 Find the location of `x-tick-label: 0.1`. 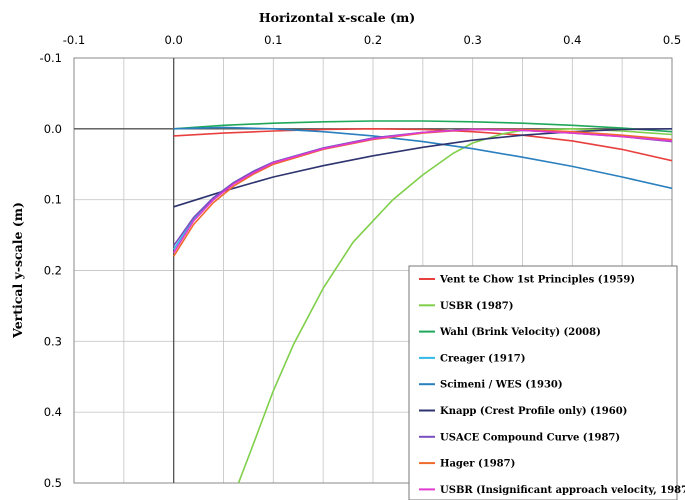

x-tick-label: 0.1 is located at coordinates (273, 40).